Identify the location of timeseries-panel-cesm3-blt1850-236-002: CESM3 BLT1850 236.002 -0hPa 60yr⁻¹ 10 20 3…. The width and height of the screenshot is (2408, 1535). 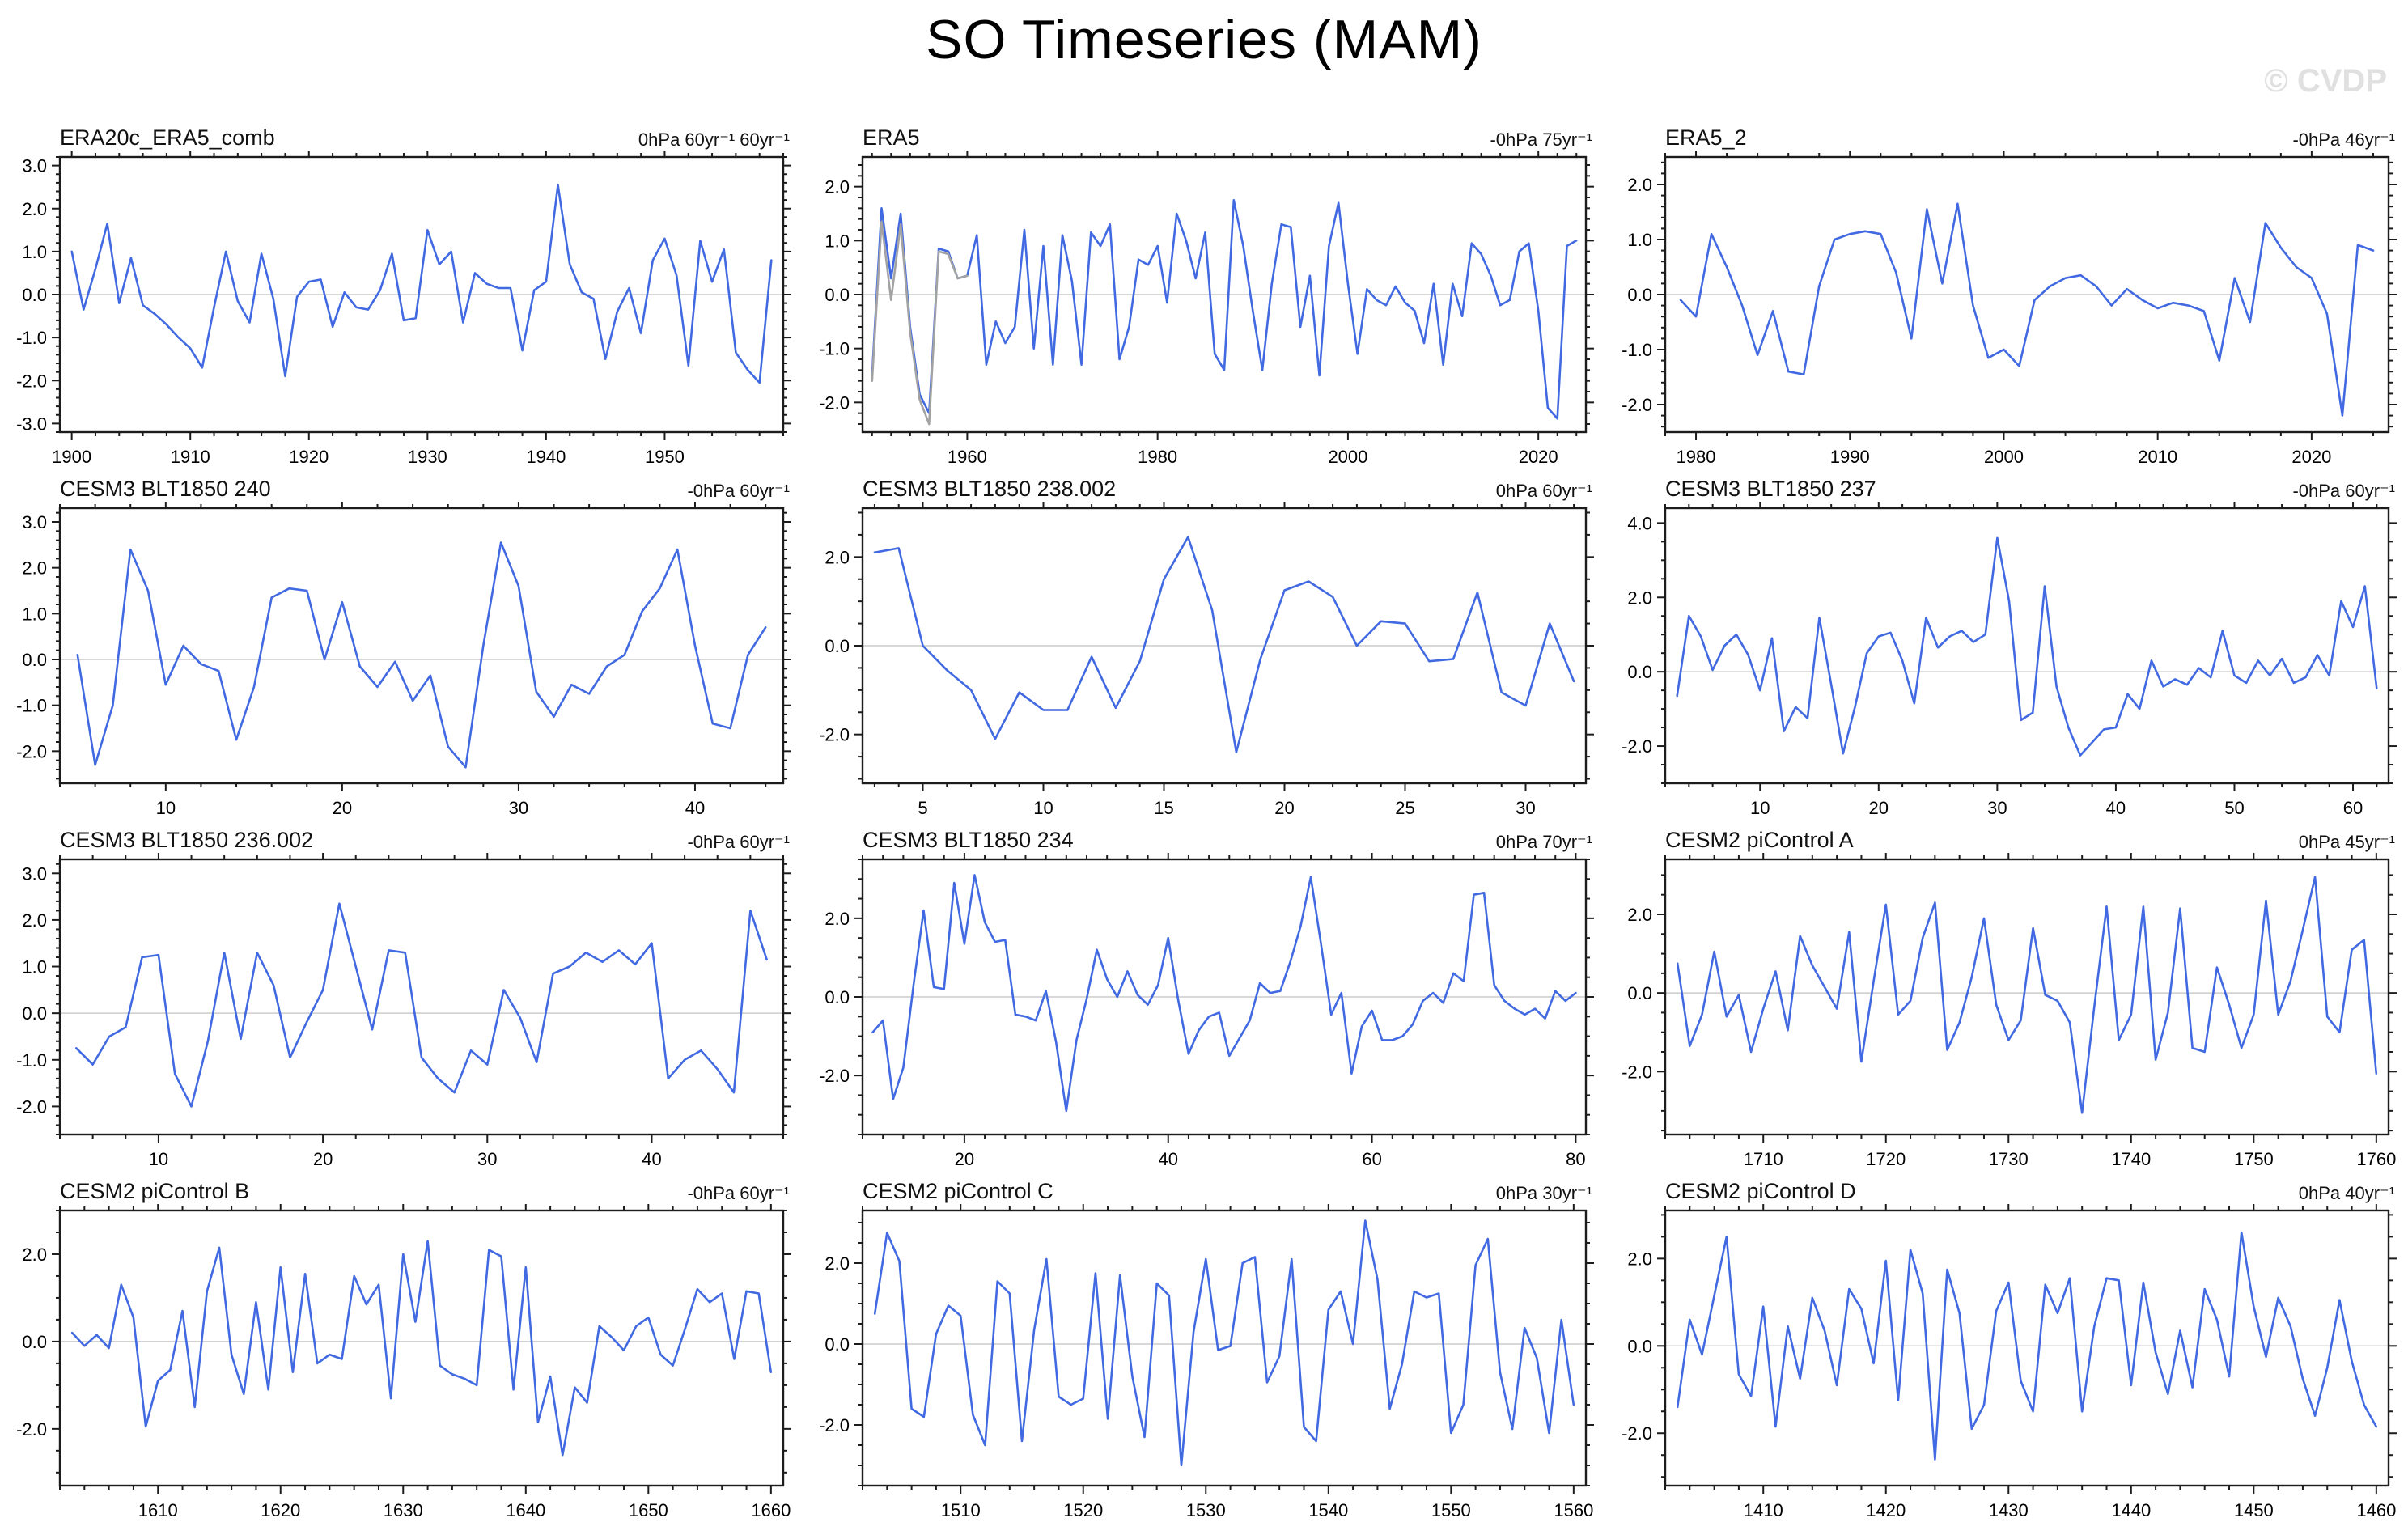
(401, 997).